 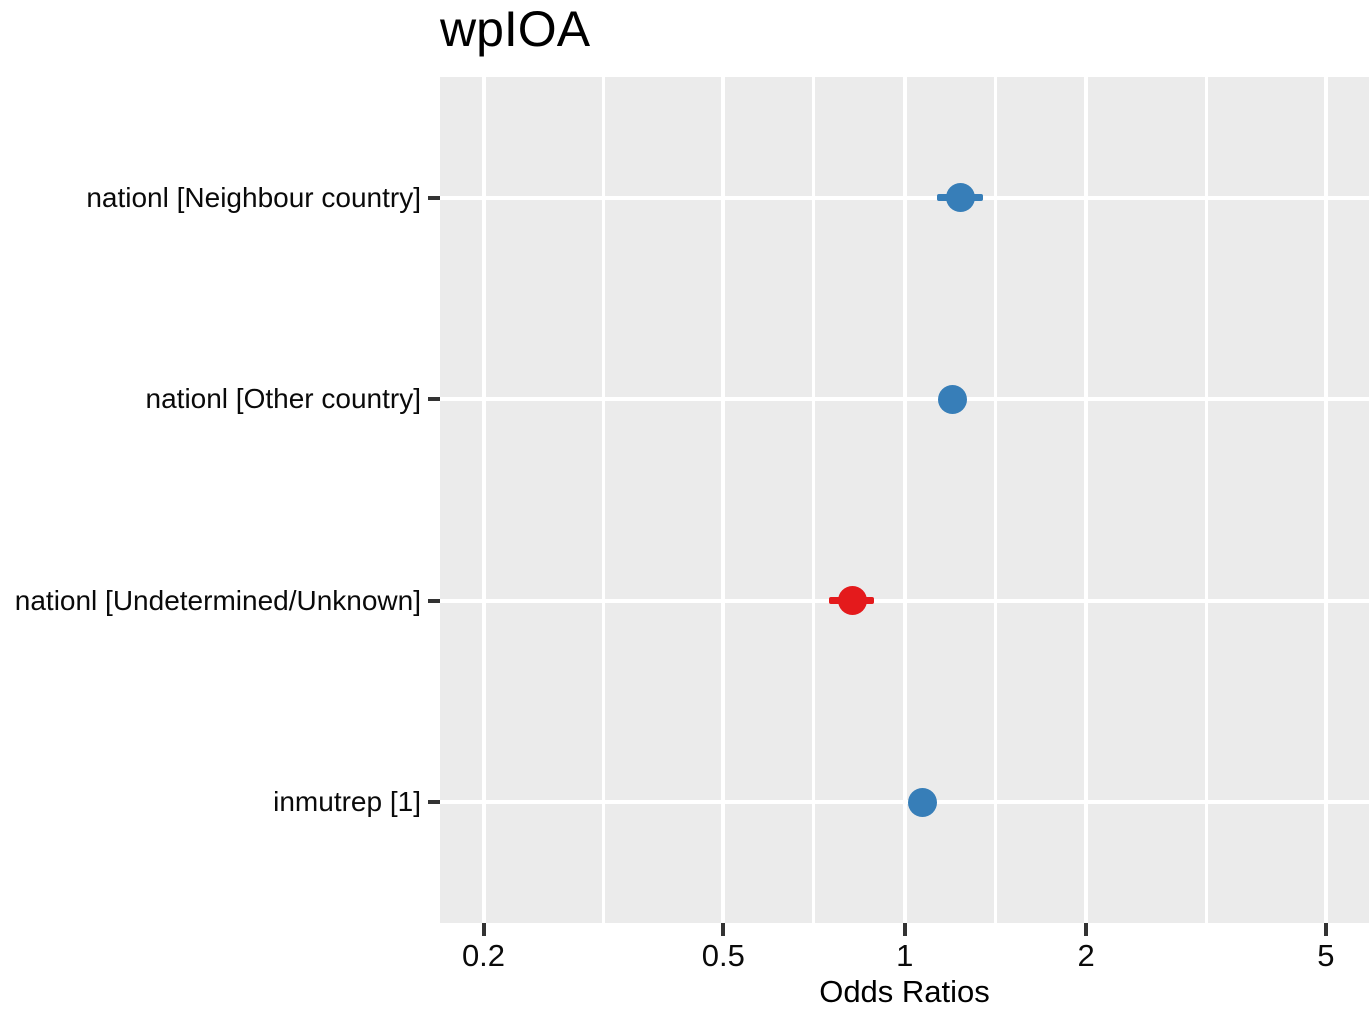 I want to click on x-axis-tick-label: 0.2, so click(x=483, y=955).